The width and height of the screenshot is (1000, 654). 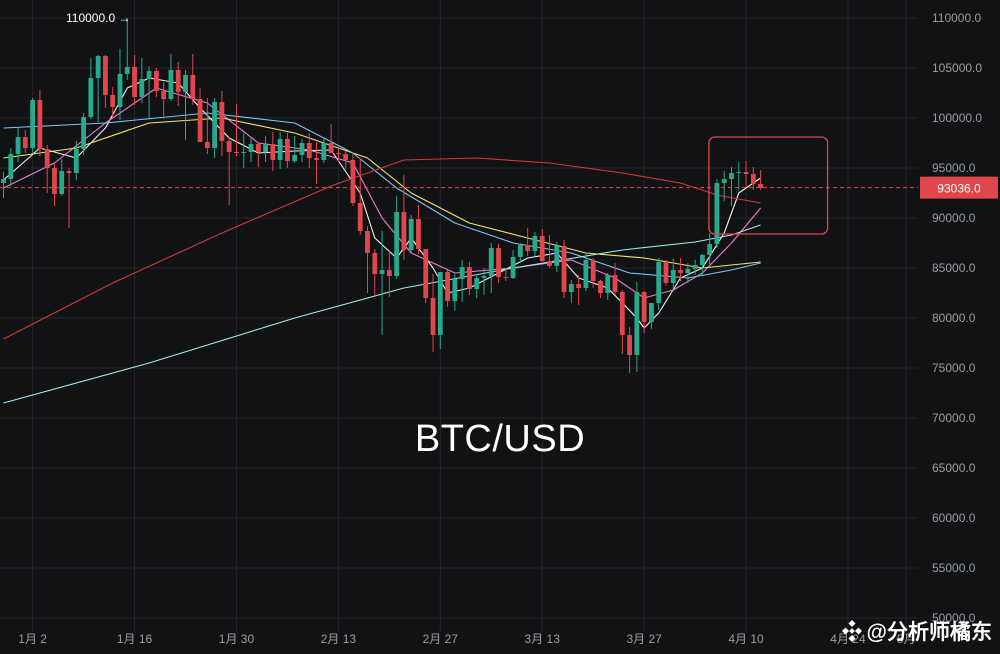 What do you see at coordinates (956, 18) in the screenshot?
I see `y-tick-label: 110000.0` at bounding box center [956, 18].